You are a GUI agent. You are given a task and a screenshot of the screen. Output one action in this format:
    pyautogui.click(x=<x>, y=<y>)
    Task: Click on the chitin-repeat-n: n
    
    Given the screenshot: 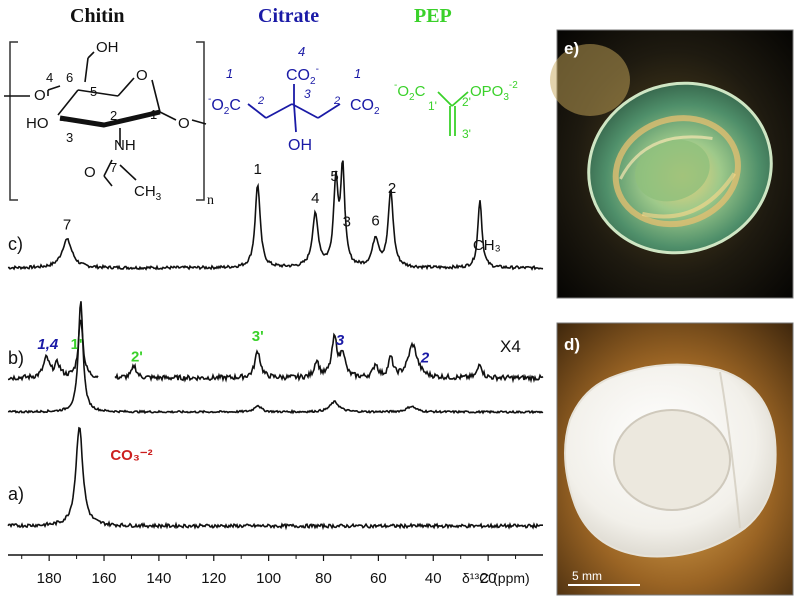 What is the action you would take?
    pyautogui.click(x=210, y=200)
    